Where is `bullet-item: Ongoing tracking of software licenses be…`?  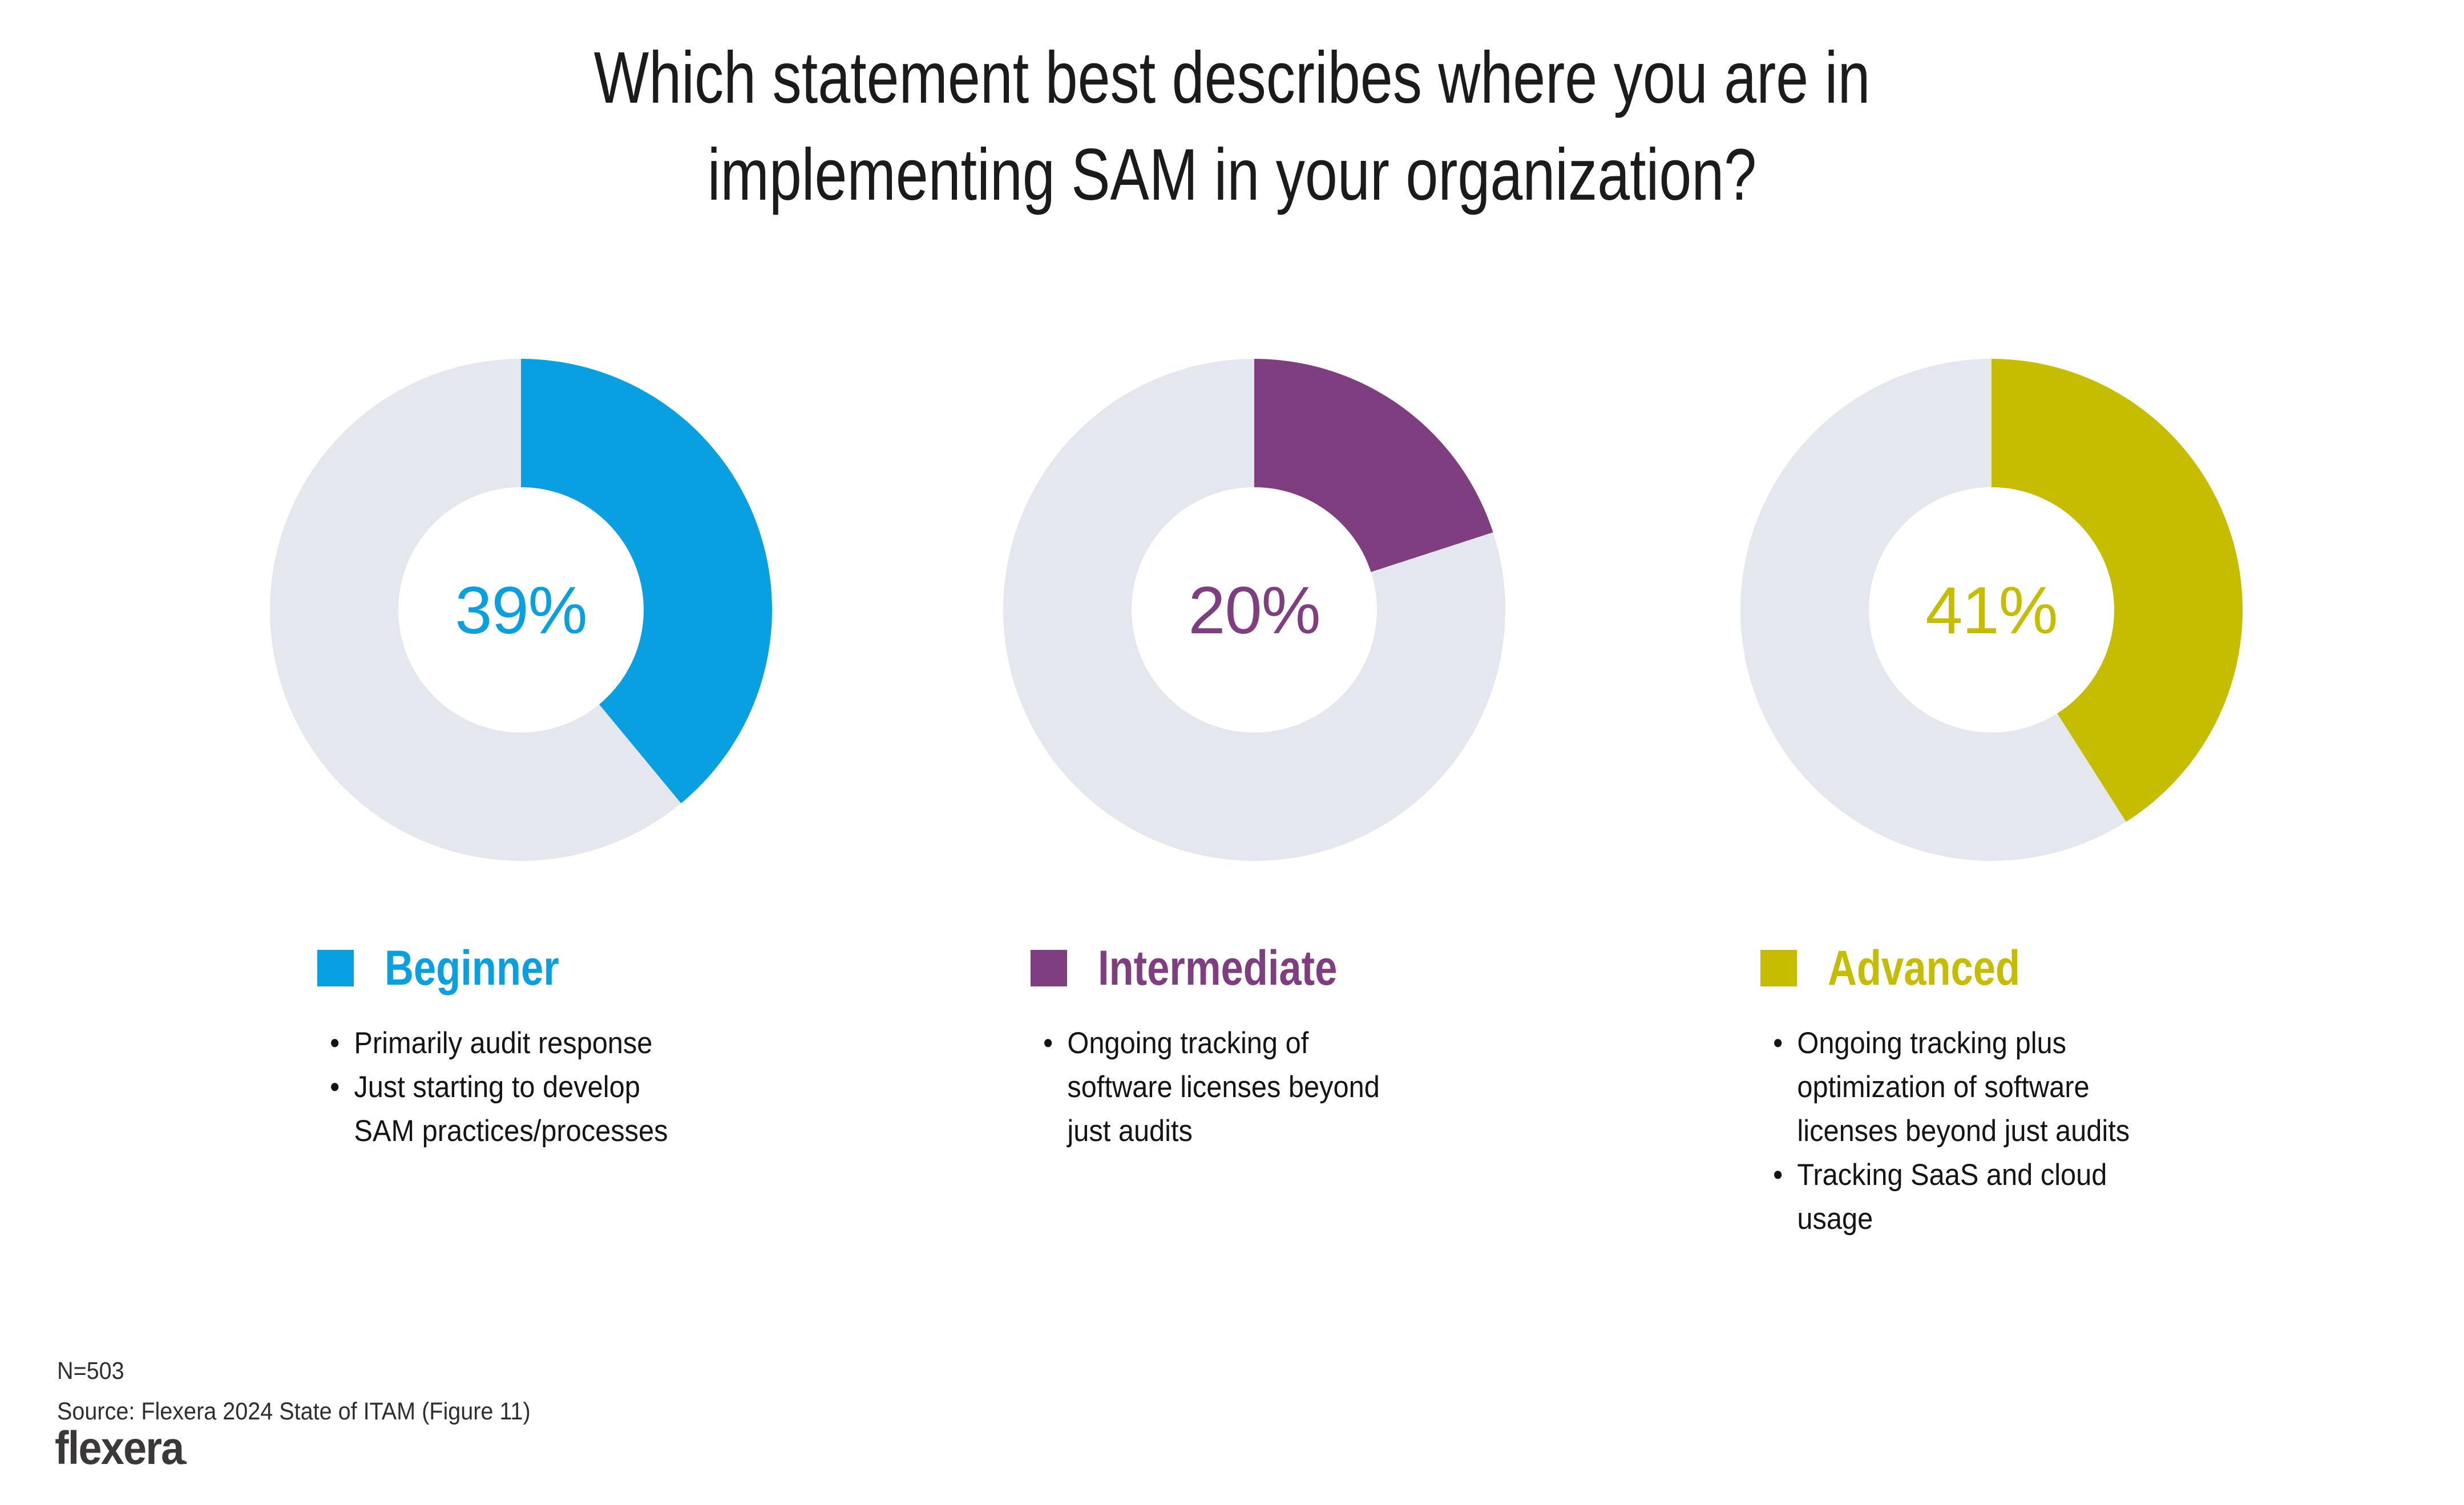 bullet-item: Ongoing tracking of software licenses be… is located at coordinates (1211, 1087).